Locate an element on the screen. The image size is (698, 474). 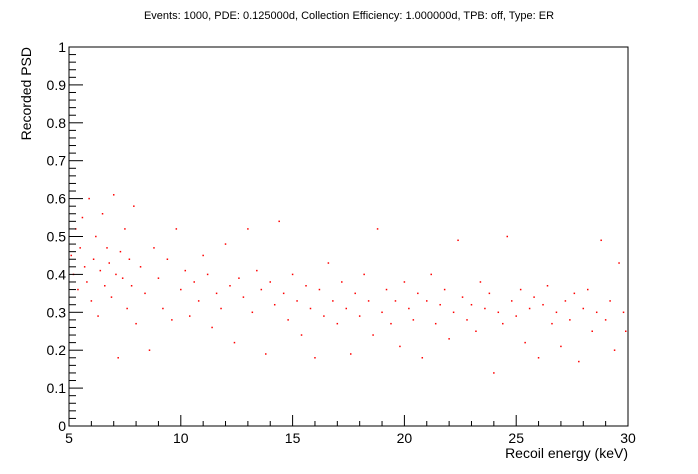
x-tick-label: 20 is located at coordinates (405, 438).